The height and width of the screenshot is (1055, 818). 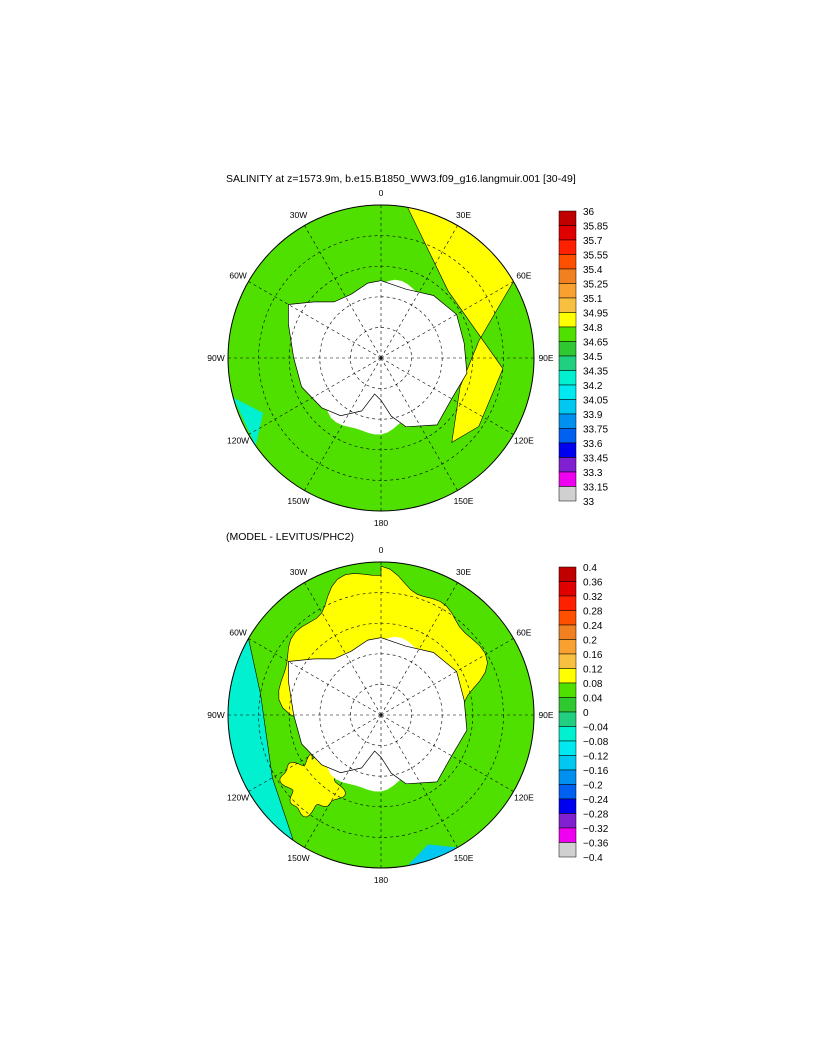 What do you see at coordinates (290, 537) in the screenshot?
I see `panel2-title: (MODEL - LEVITUS/PHC2)` at bounding box center [290, 537].